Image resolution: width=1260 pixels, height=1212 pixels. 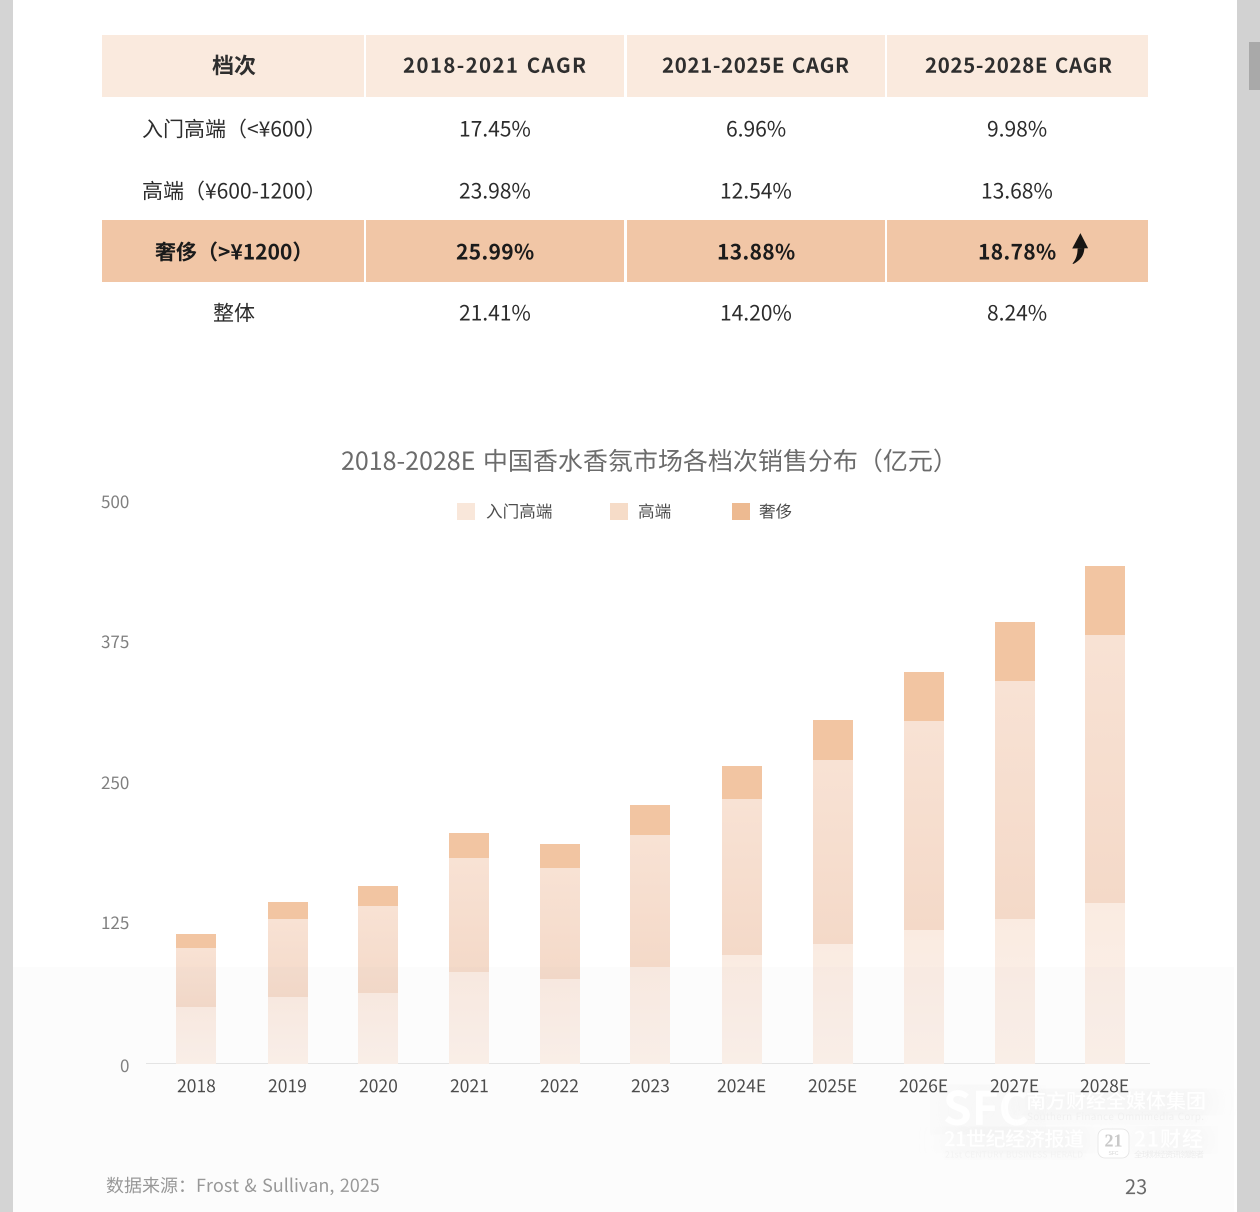 What do you see at coordinates (1114, 1141) in the screenshot?
I see `svg-text: 21` at bounding box center [1114, 1141].